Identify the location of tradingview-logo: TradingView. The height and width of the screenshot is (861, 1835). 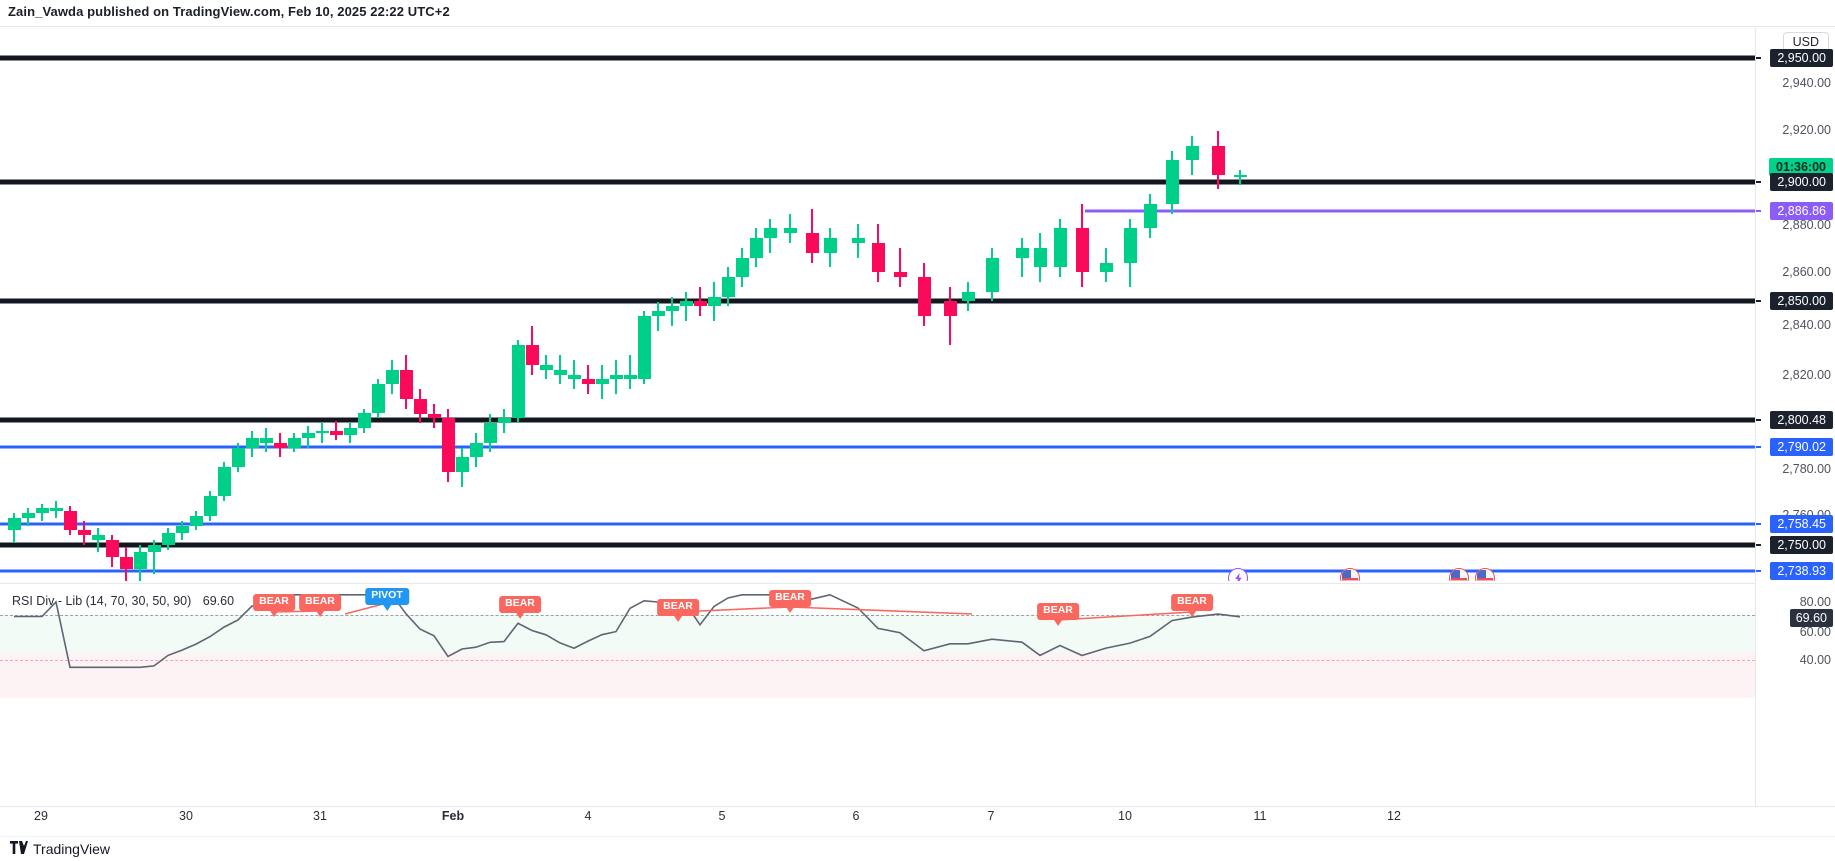
(60, 849).